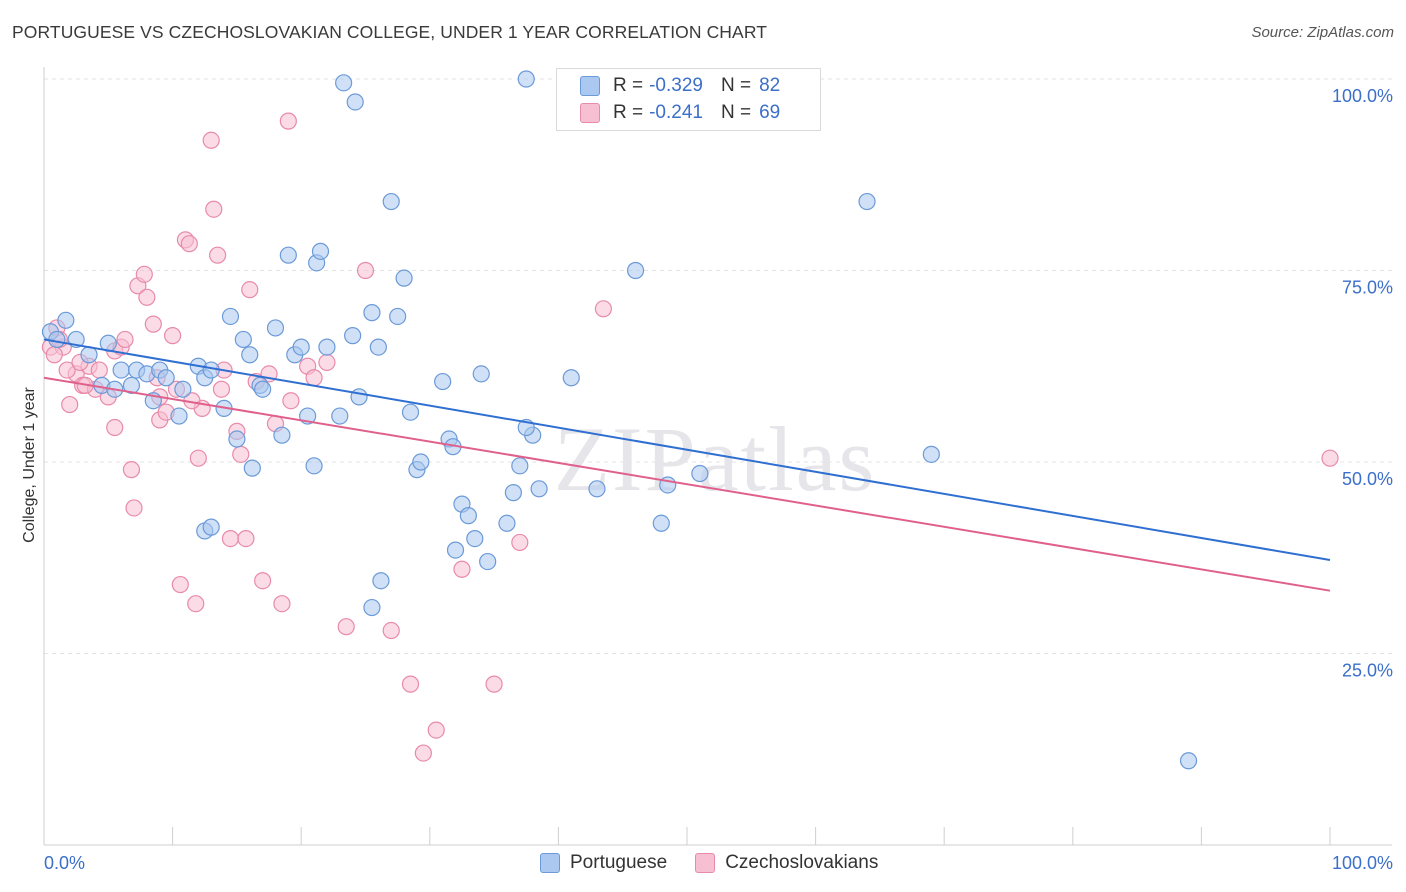 The width and height of the screenshot is (1406, 892). What do you see at coordinates (1322, 32) in the screenshot?
I see `source-label: Source: ZipAtlas.com` at bounding box center [1322, 32].